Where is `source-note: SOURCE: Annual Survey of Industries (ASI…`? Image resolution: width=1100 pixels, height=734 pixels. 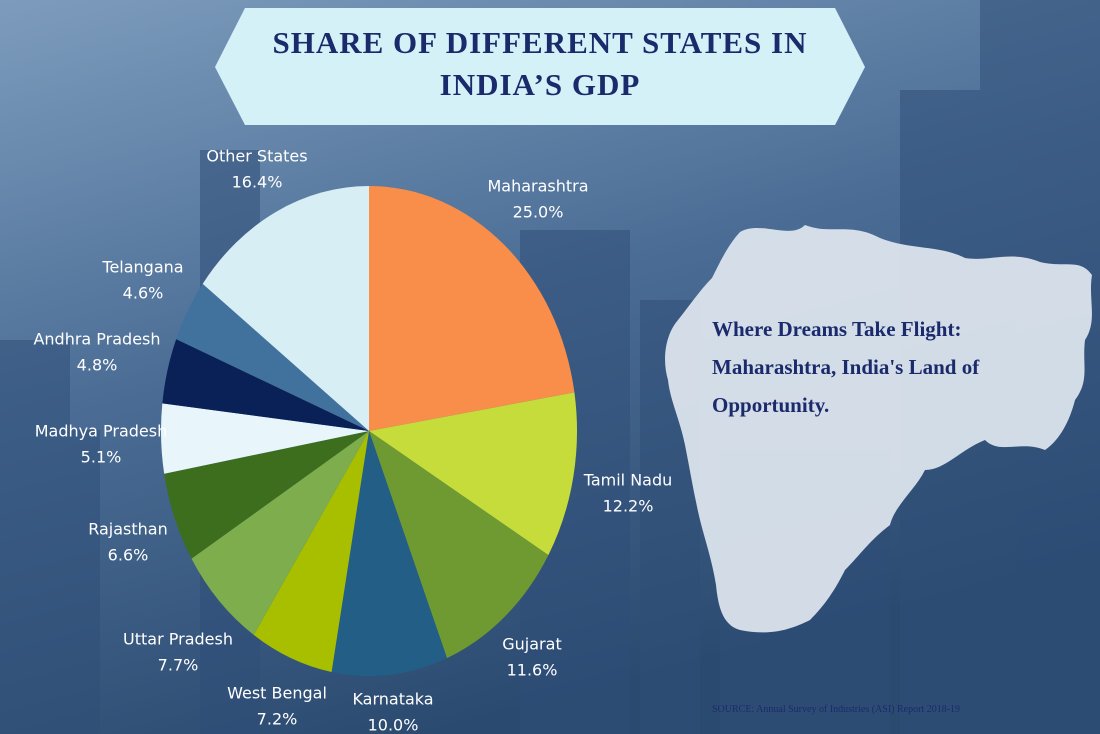
source-note: SOURCE: Annual Survey of Industries (ASI… is located at coordinates (836, 709).